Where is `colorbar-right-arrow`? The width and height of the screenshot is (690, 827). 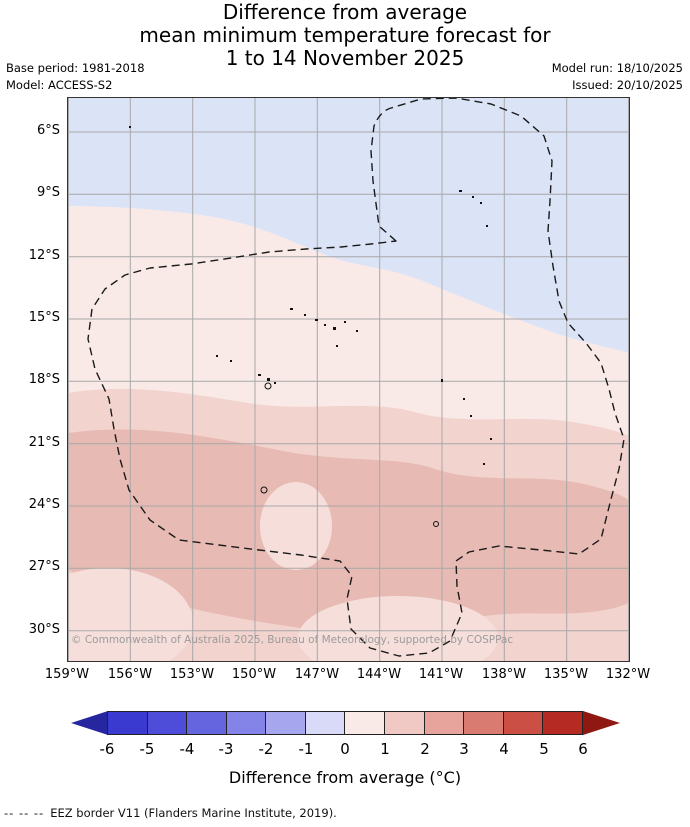 colorbar-right-arrow is located at coordinates (601, 723).